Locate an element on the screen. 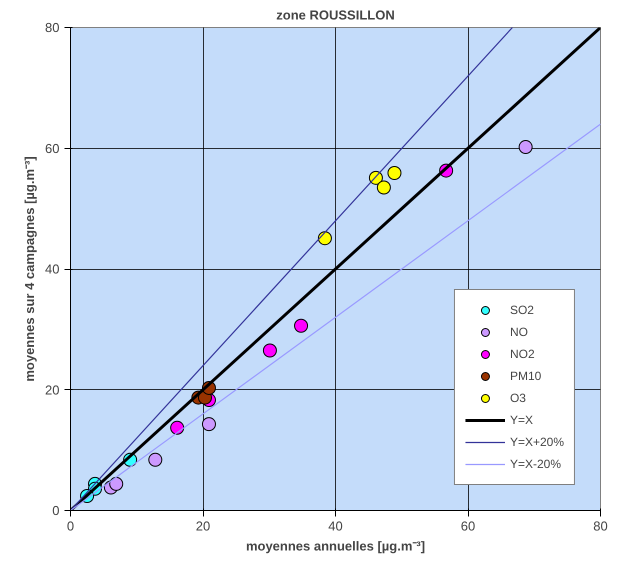  x-tick-label: 20 is located at coordinates (203, 526).